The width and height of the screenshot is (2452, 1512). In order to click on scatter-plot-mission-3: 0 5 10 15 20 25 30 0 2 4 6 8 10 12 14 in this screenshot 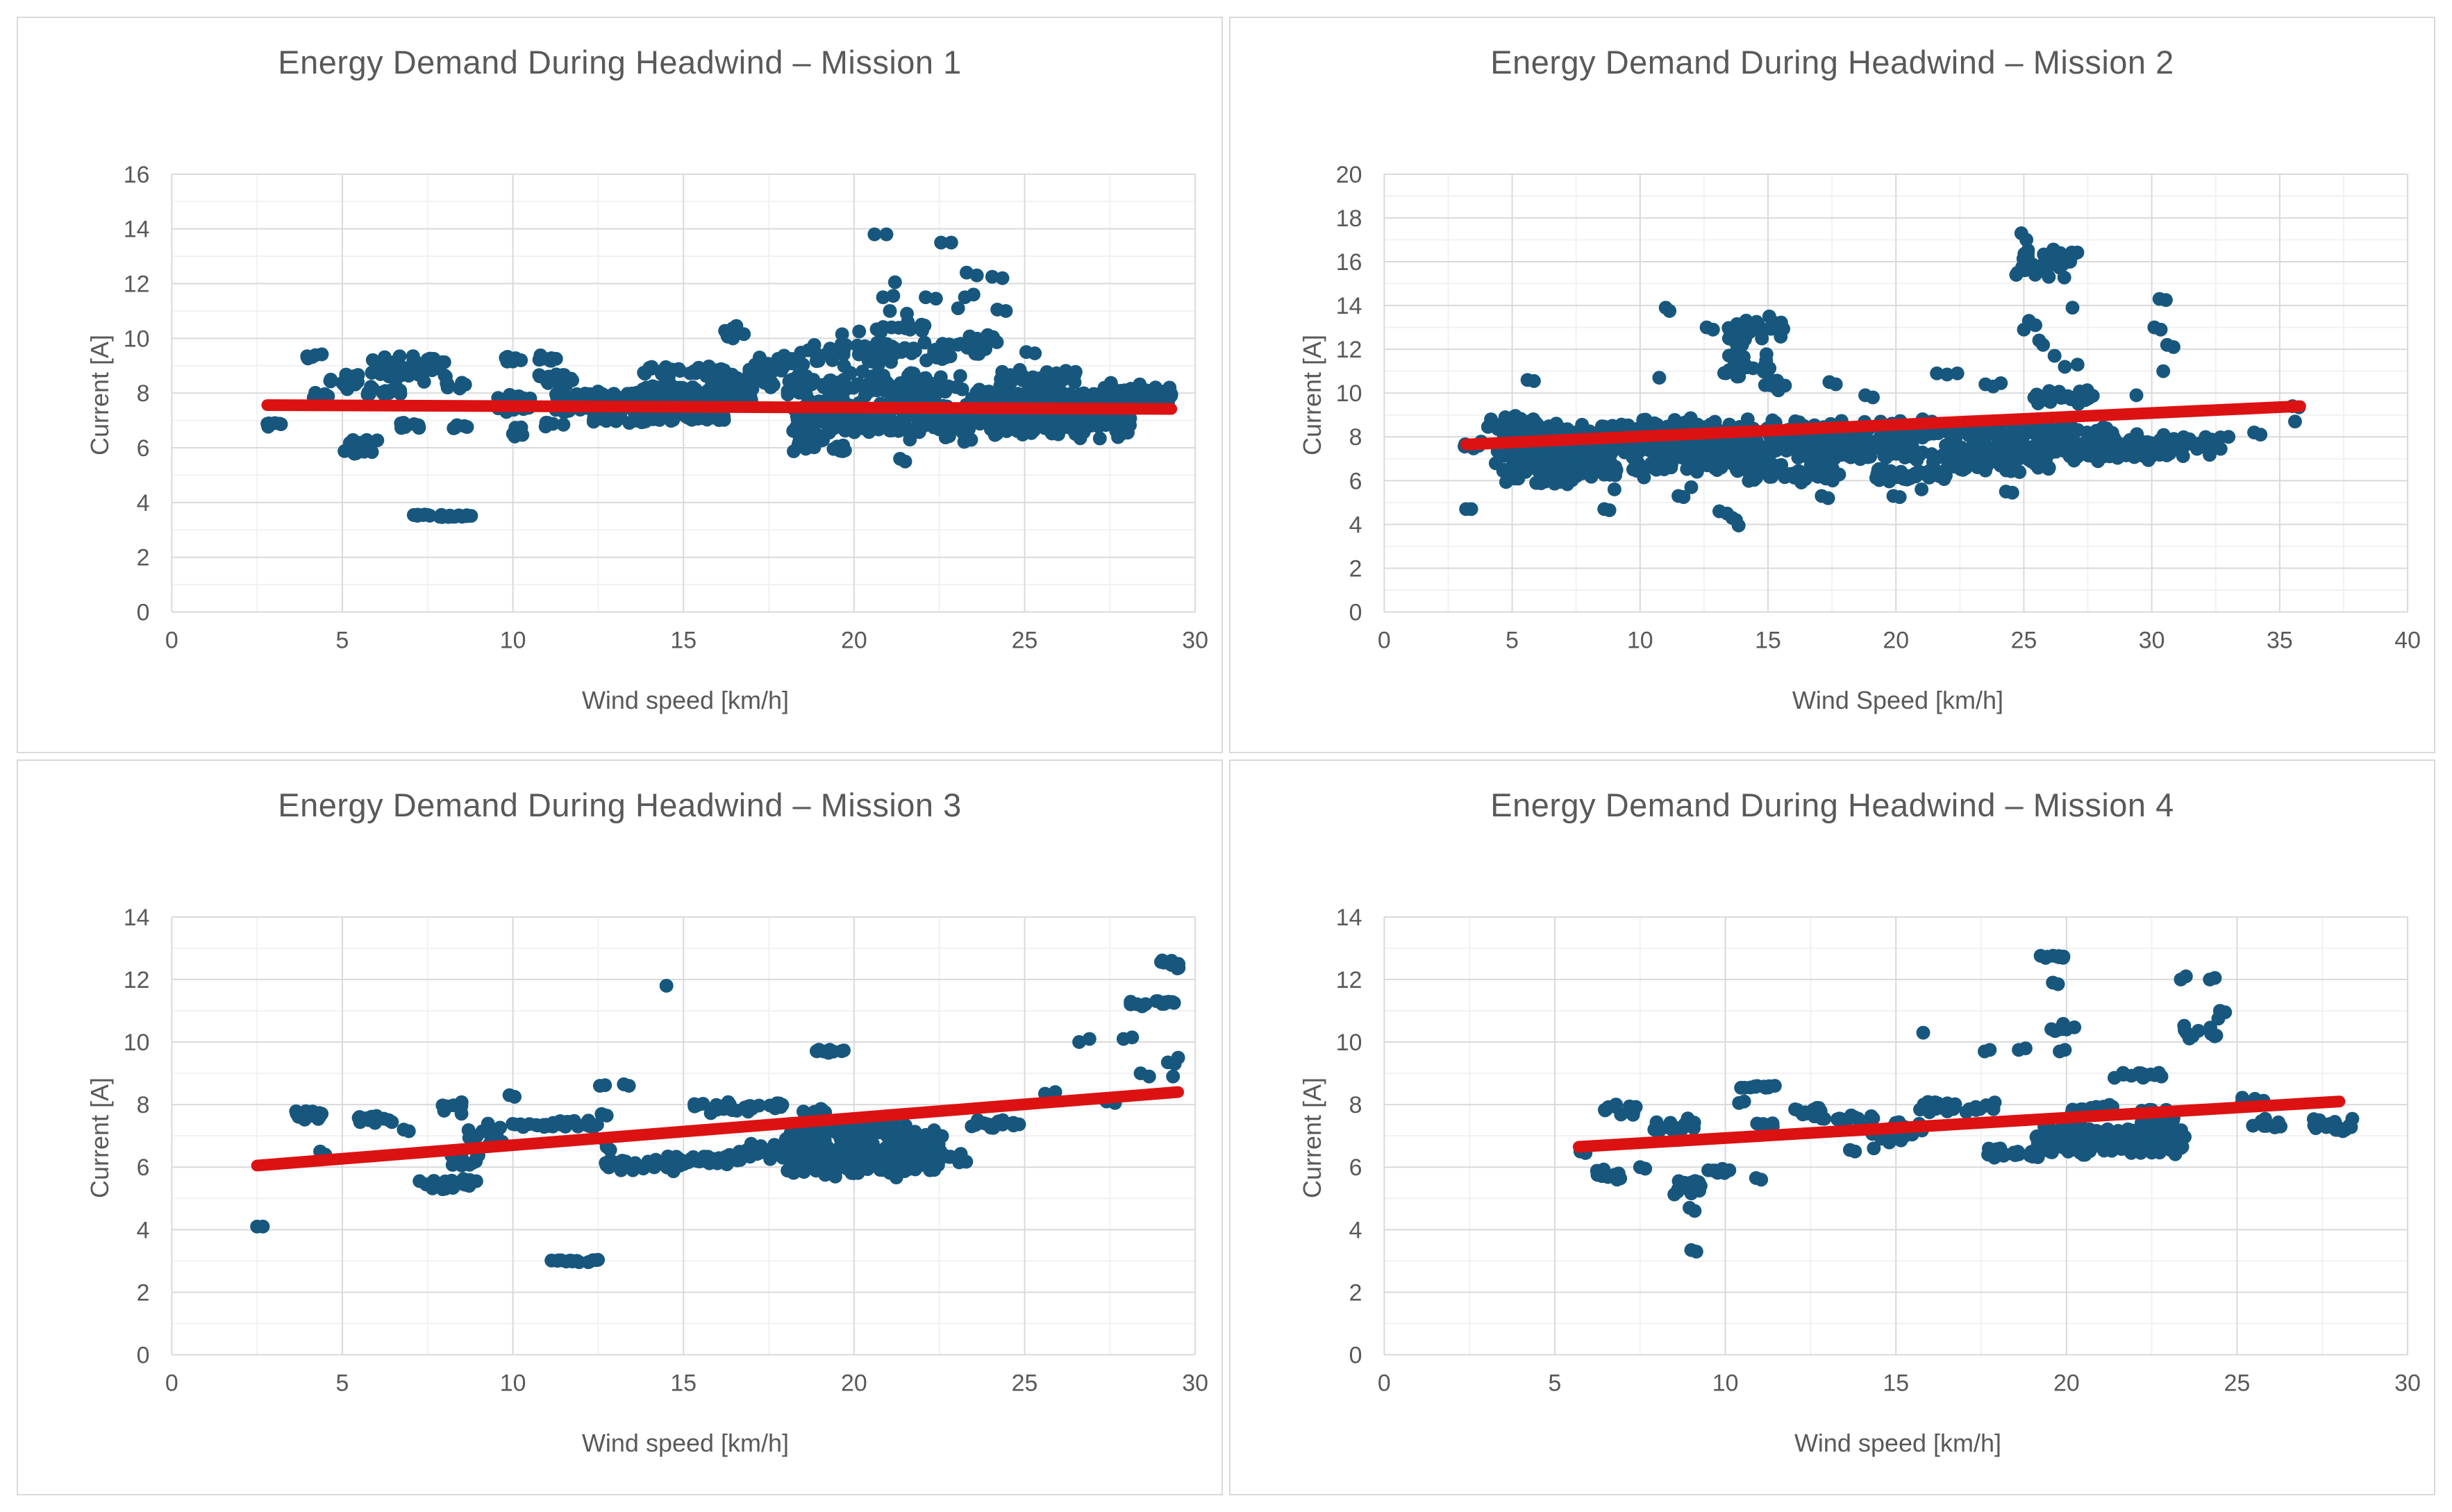, I will do `click(666, 1150)`.